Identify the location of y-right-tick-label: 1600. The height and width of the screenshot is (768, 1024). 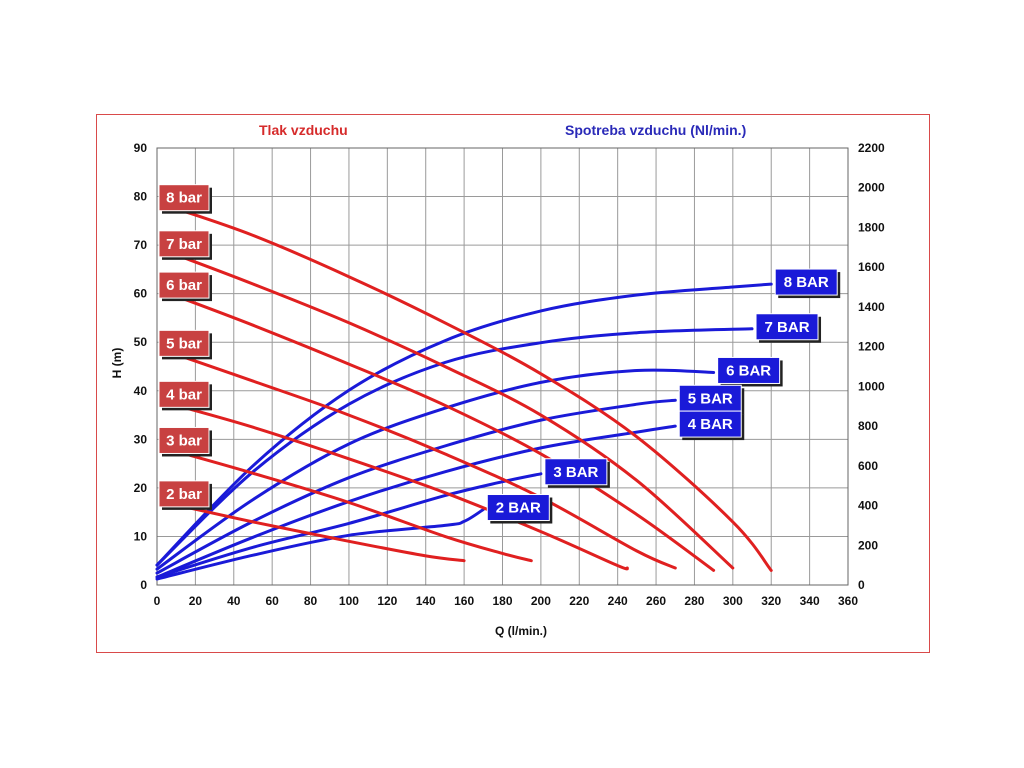
(871, 267).